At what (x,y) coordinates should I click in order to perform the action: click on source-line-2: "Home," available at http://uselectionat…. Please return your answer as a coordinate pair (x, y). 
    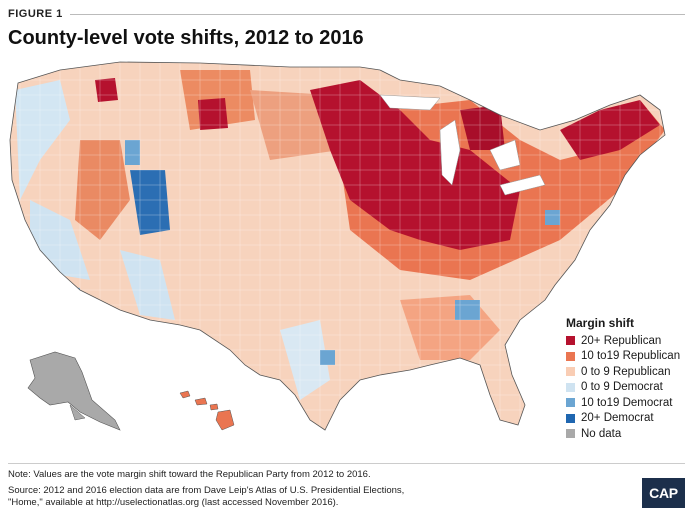
    Looking at the image, I should click on (173, 502).